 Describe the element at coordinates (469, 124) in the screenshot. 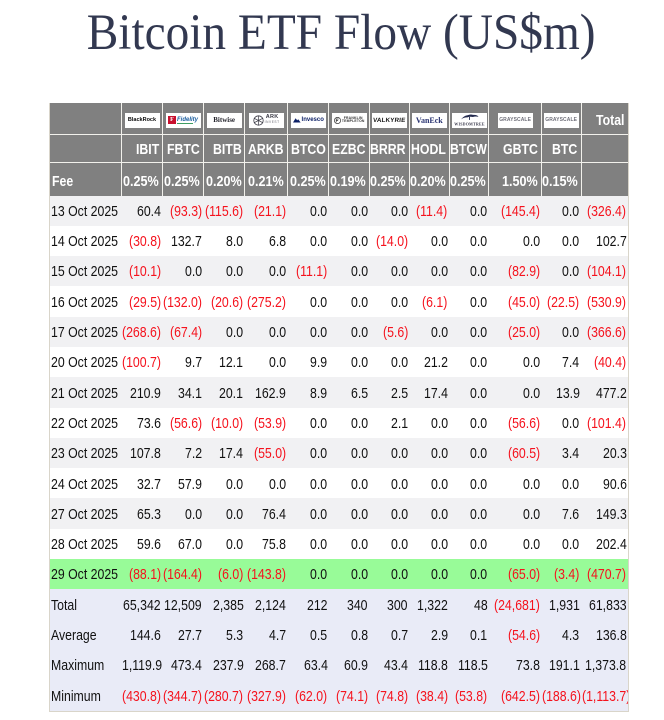

I see `svg-text: WISDOMTREE` at that location.